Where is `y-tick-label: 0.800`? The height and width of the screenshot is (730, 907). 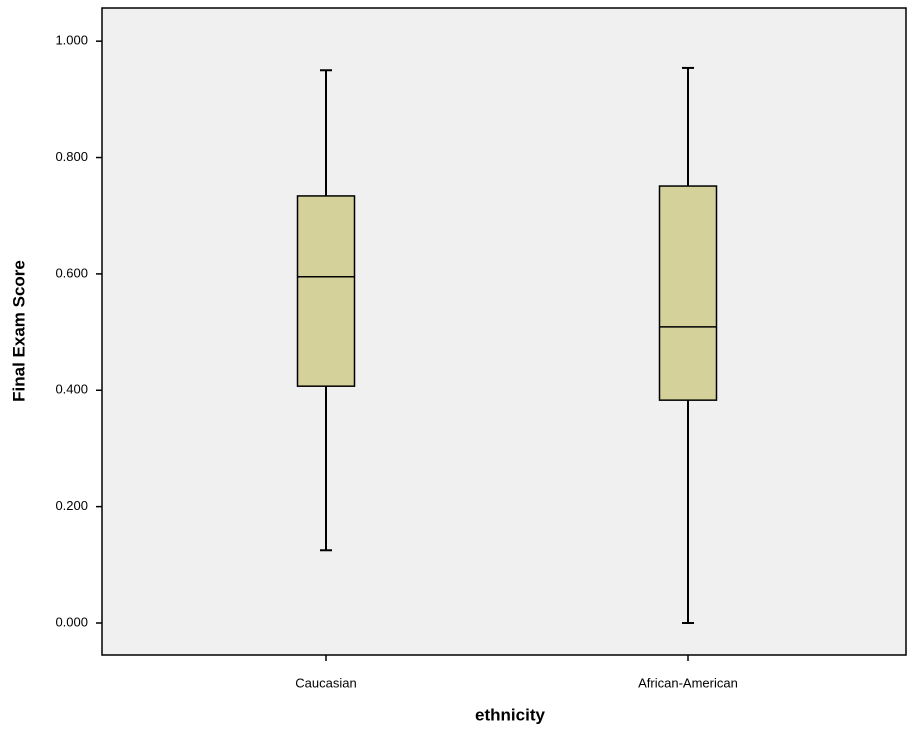
y-tick-label: 0.800 is located at coordinates (71, 156).